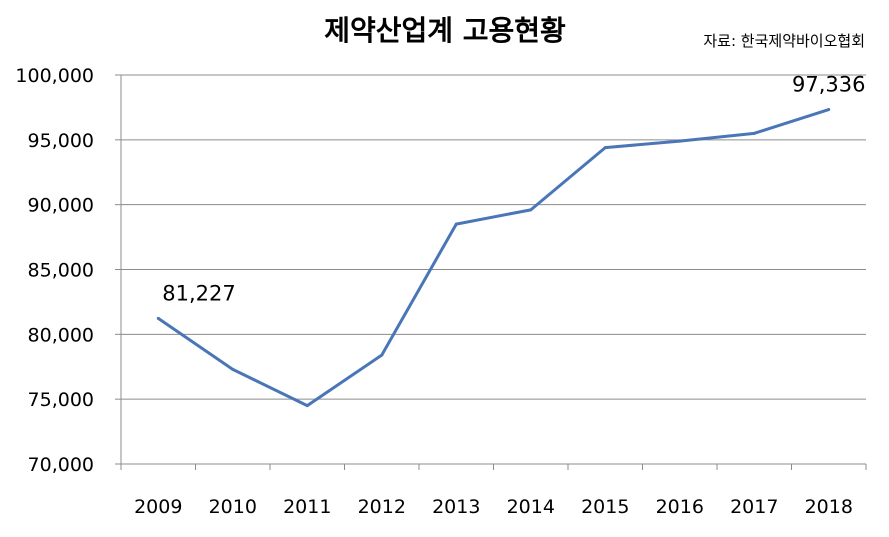 The height and width of the screenshot is (537, 889). Describe the element at coordinates (445, 30) in the screenshot. I see `chart-title: 제약산업계 고용현황` at that location.